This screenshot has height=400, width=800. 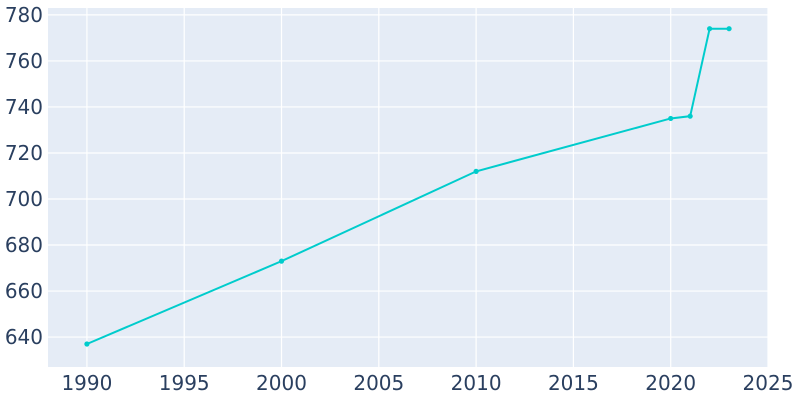 I want to click on y-tick-label: 780, so click(x=24, y=15).